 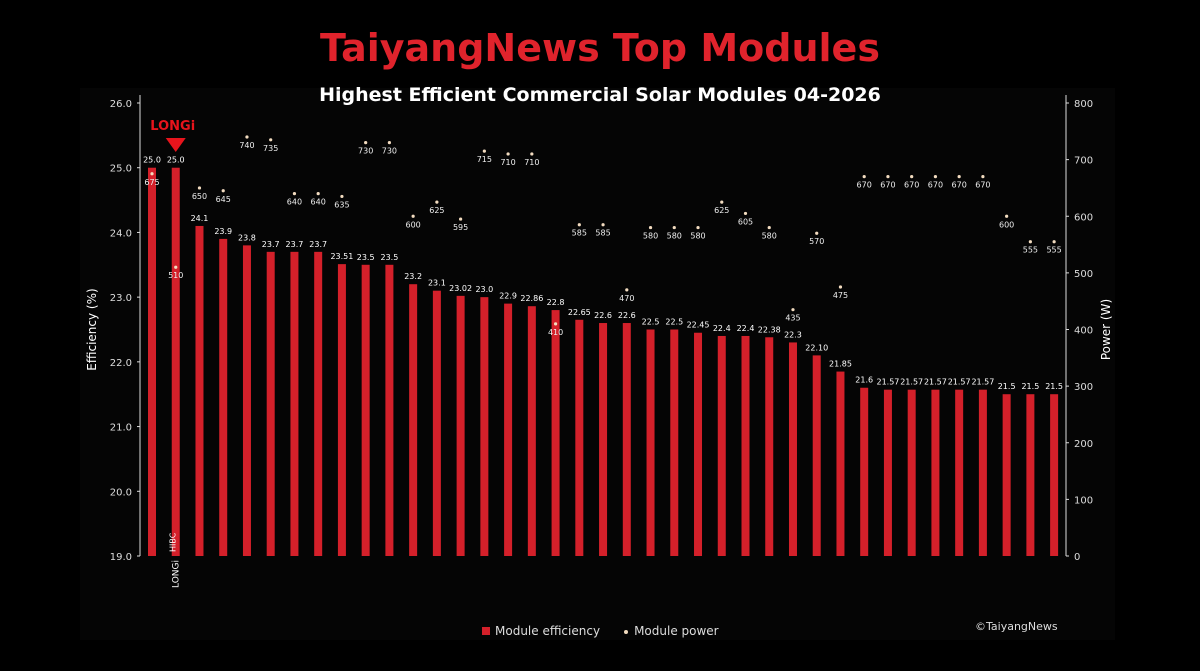 I want to click on copyright: ©TaiyangNews, so click(x=1016, y=626).